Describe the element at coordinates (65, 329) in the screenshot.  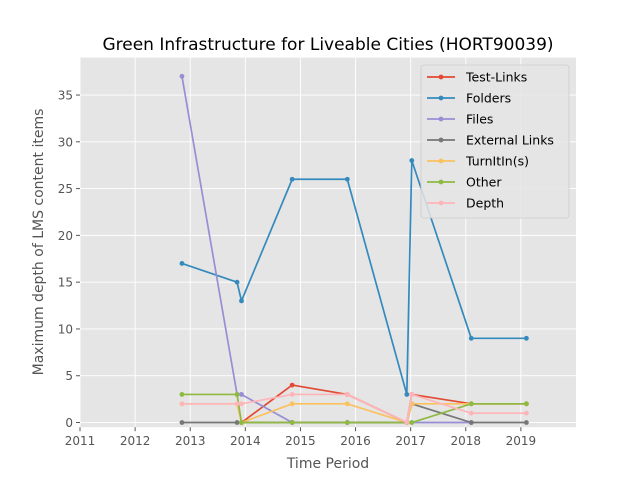
I see `y-tick-label: 10` at that location.